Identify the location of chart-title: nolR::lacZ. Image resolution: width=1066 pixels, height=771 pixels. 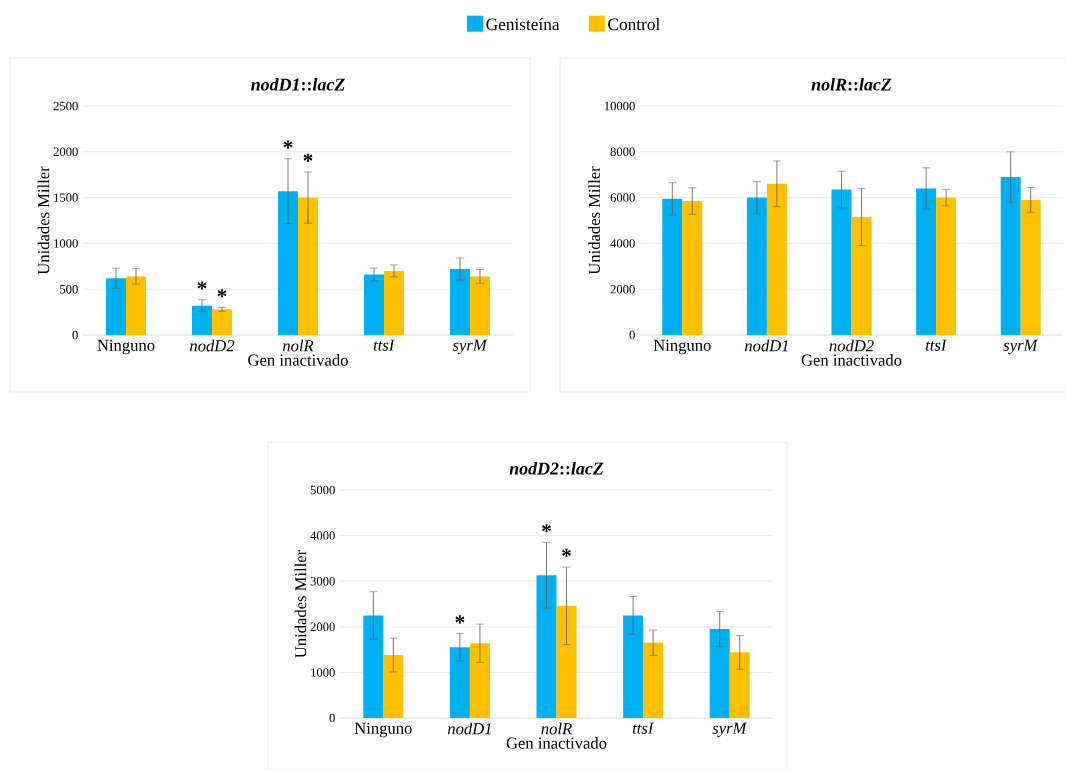
(851, 84).